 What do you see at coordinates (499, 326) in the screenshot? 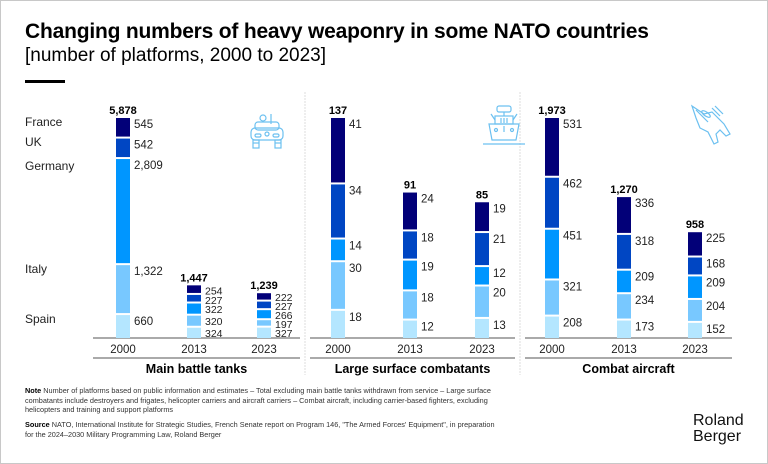
I see `data-label-spain: 13` at bounding box center [499, 326].